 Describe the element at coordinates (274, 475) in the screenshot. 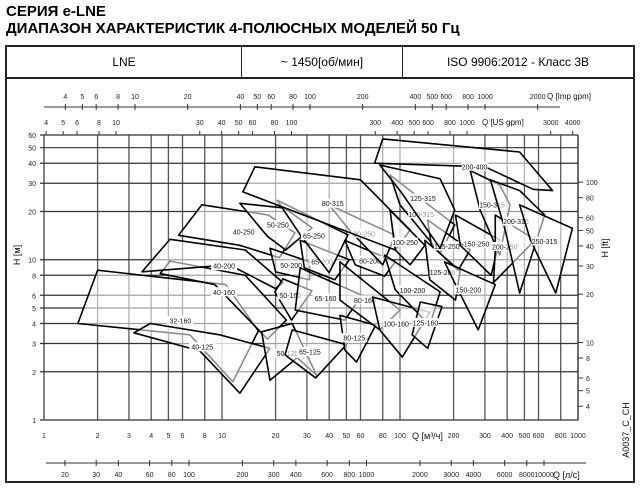

I see `ls-tick-label: 300` at that location.